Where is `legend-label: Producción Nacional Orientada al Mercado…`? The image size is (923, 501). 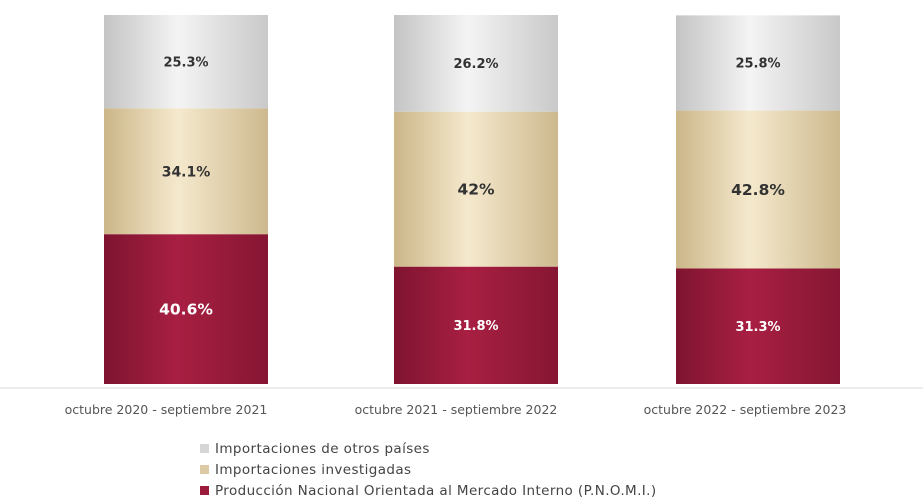 legend-label: Producción Nacional Orientada al Mercado… is located at coordinates (436, 490).